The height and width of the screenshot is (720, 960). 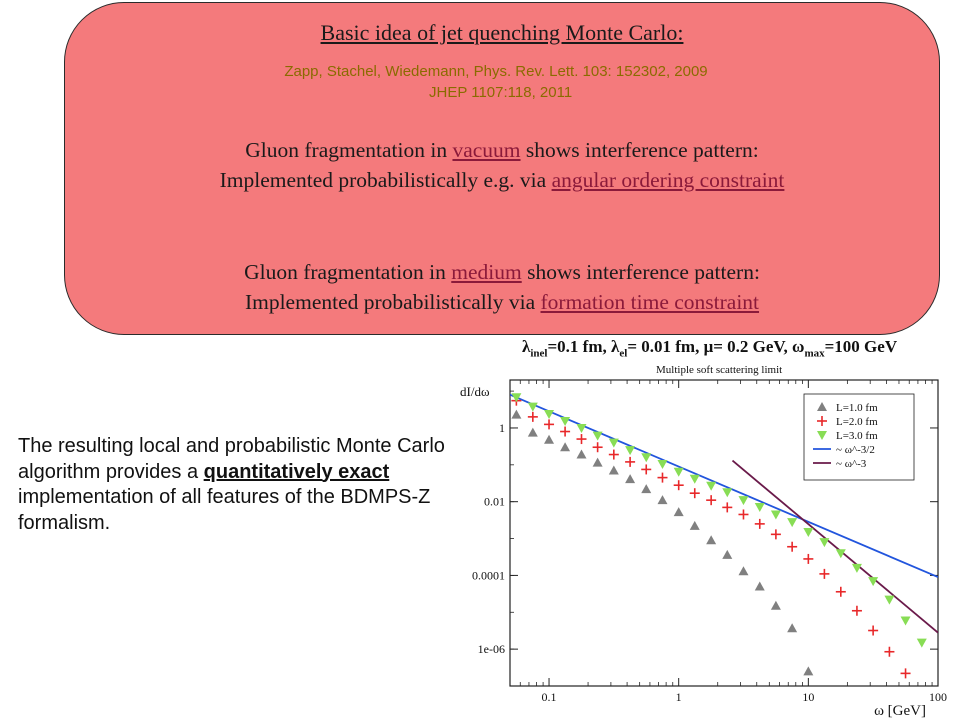 What do you see at coordinates (851, 464) in the screenshot?
I see `legend-entry-label: ~ ω^-3` at bounding box center [851, 464].